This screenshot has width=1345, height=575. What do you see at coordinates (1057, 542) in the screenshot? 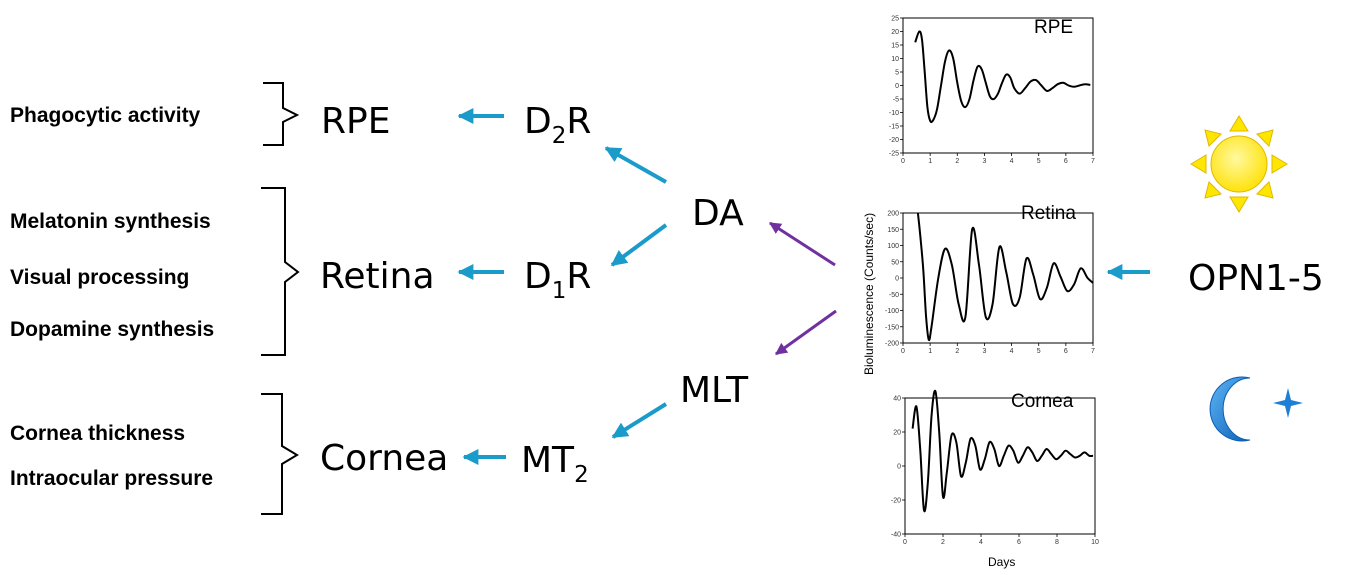
I see `chart-cornea-x-tick-label: 8` at bounding box center [1057, 542].